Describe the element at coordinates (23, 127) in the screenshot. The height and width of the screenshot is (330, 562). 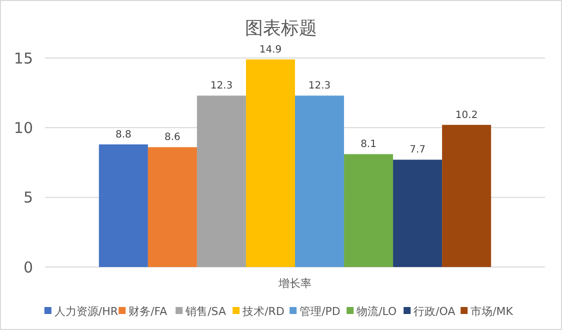
I see `y-tick-label: 10` at that location.